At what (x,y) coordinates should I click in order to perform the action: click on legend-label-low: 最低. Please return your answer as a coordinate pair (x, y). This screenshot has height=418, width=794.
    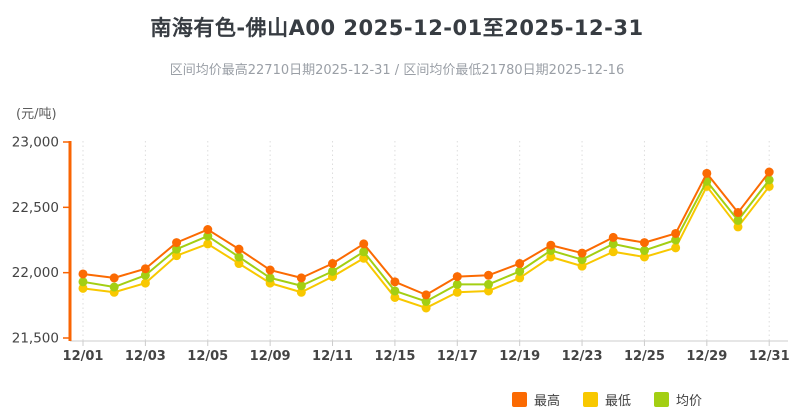
    Looking at the image, I should click on (618, 401).